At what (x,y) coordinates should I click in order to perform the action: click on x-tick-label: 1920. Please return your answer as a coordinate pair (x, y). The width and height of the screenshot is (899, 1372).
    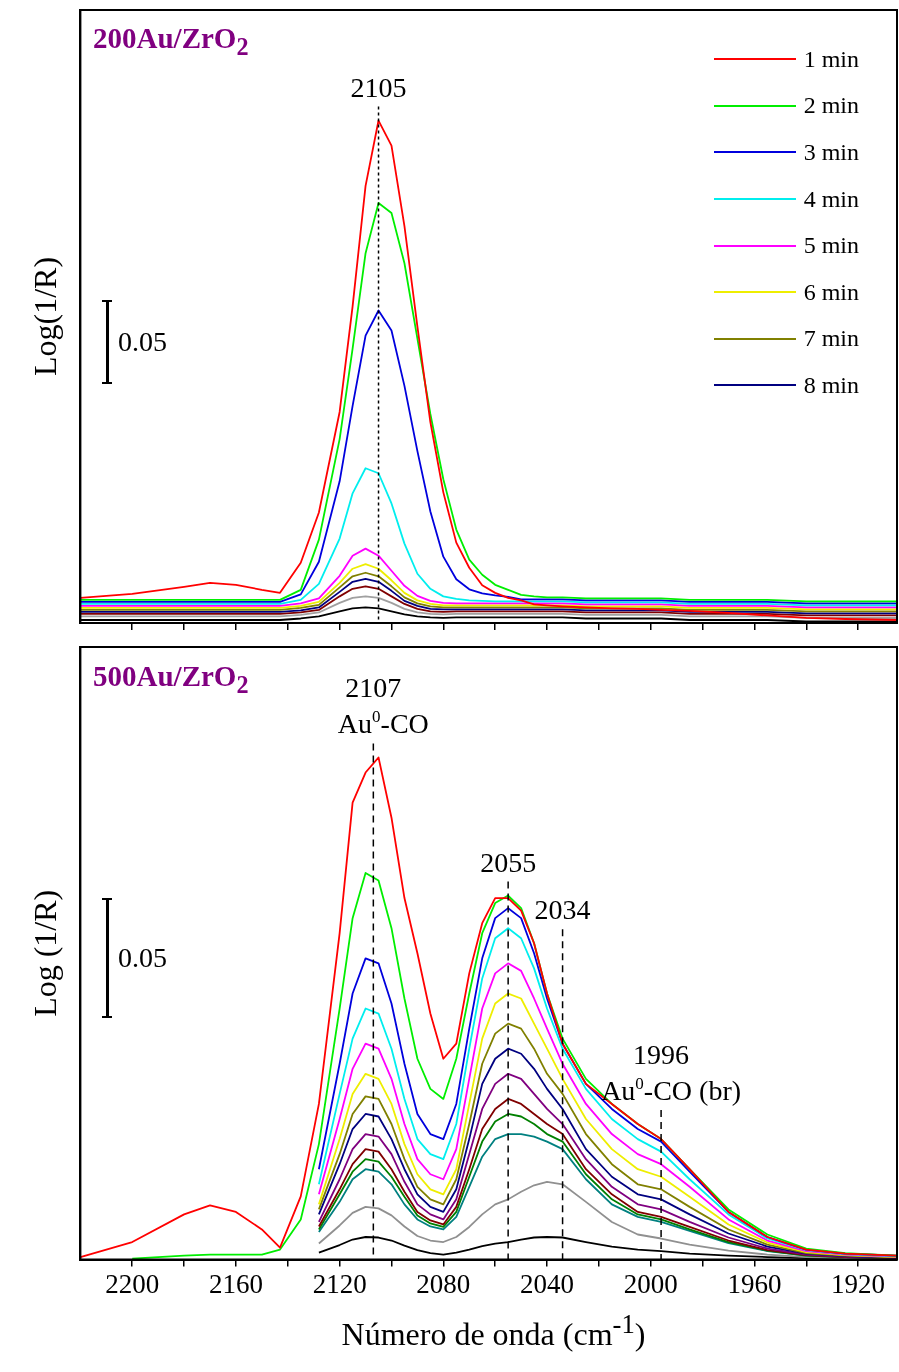
    Looking at the image, I should click on (858, 1283).